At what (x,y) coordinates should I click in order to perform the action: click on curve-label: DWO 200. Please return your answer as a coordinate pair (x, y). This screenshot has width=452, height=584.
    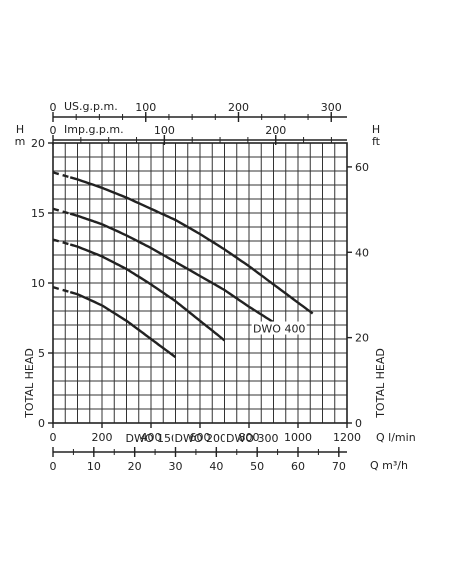
    Looking at the image, I should click on (201, 438).